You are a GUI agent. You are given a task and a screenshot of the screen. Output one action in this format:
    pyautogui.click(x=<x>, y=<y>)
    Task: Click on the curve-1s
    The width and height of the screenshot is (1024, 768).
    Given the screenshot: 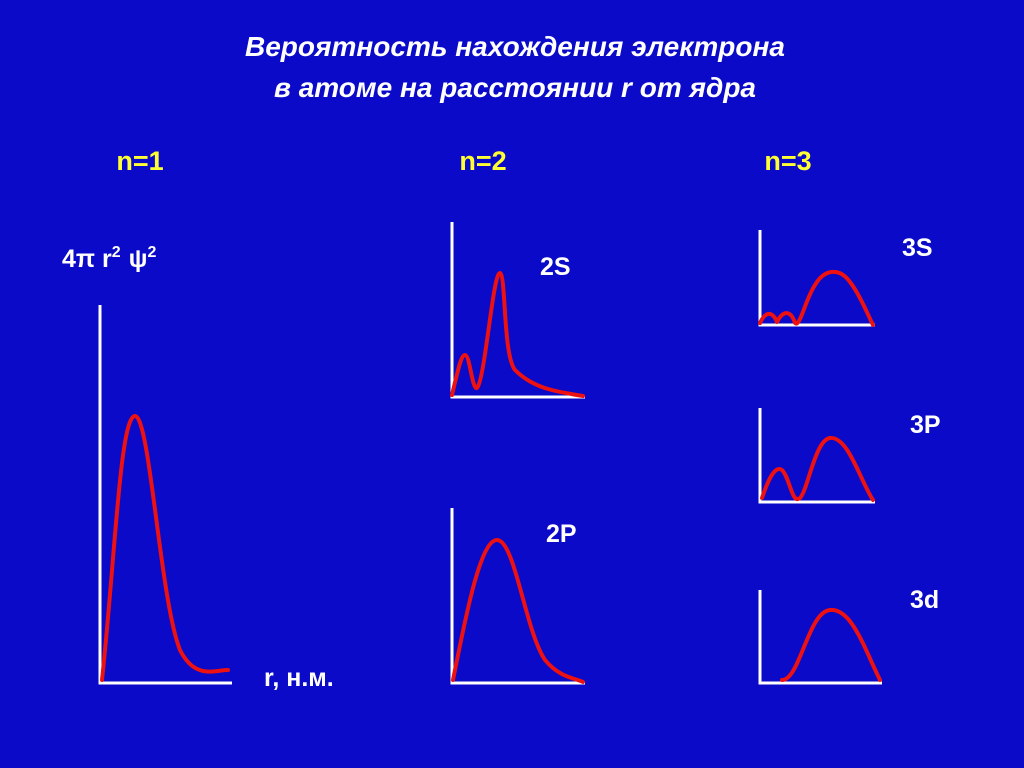 What is the action you would take?
    pyautogui.click(x=165, y=548)
    